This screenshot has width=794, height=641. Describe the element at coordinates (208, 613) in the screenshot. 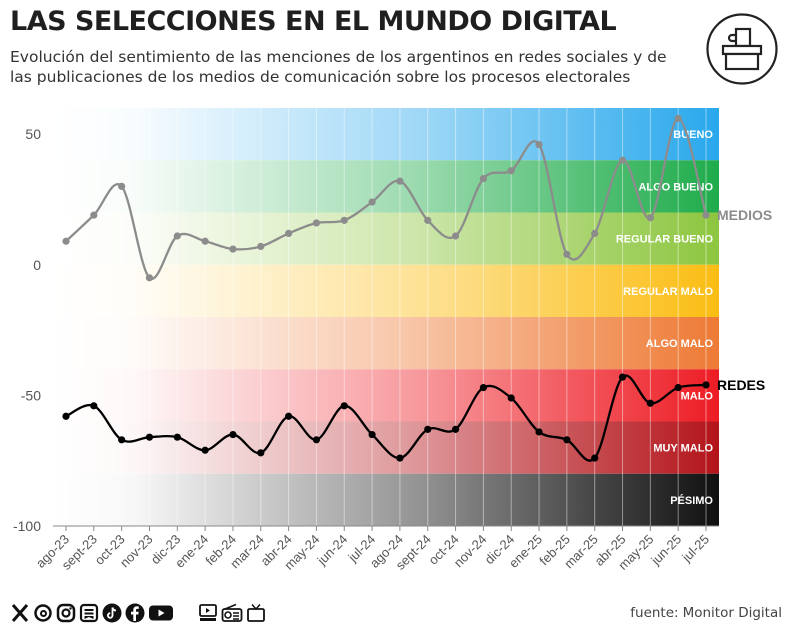

I see `podcast-icon` at that location.